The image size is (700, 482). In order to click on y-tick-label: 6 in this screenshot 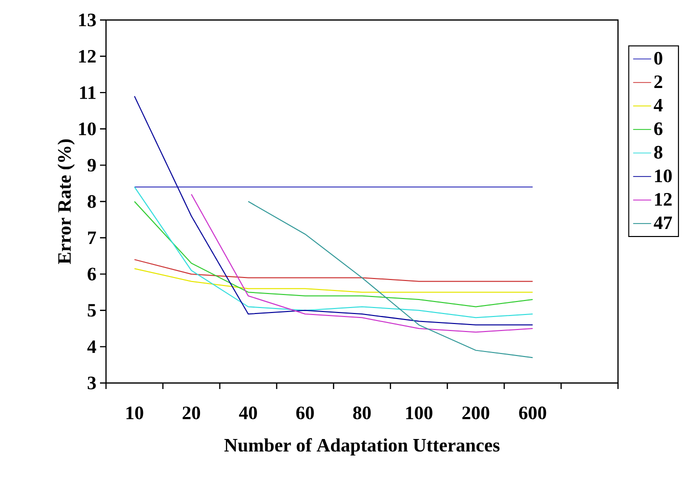, I will do `click(92, 274)`.